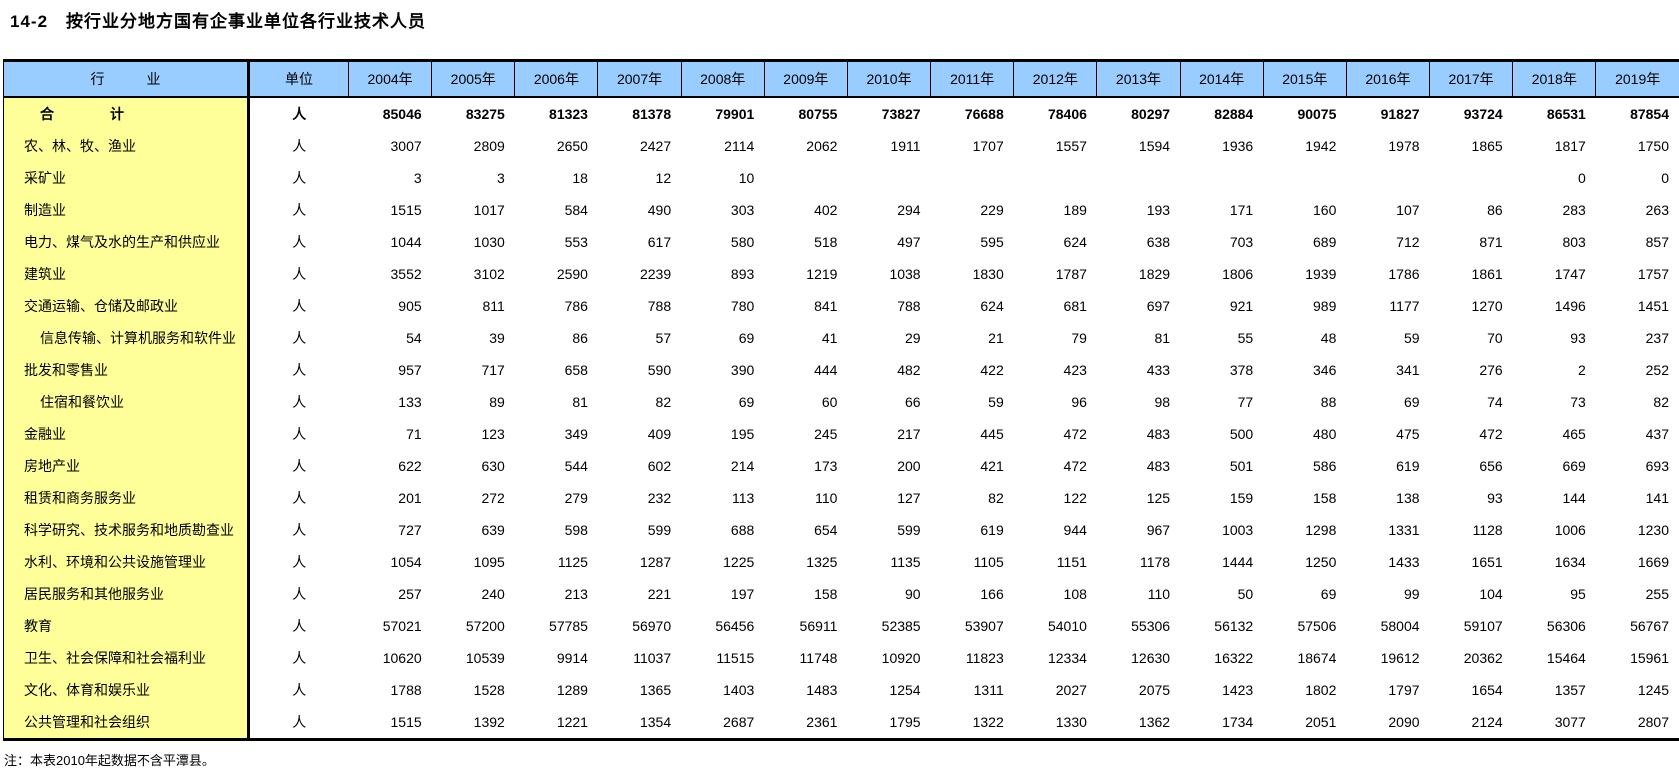 This screenshot has height=769, width=1679. What do you see at coordinates (1325, 466) in the screenshot?
I see `value-cell: 586` at bounding box center [1325, 466].